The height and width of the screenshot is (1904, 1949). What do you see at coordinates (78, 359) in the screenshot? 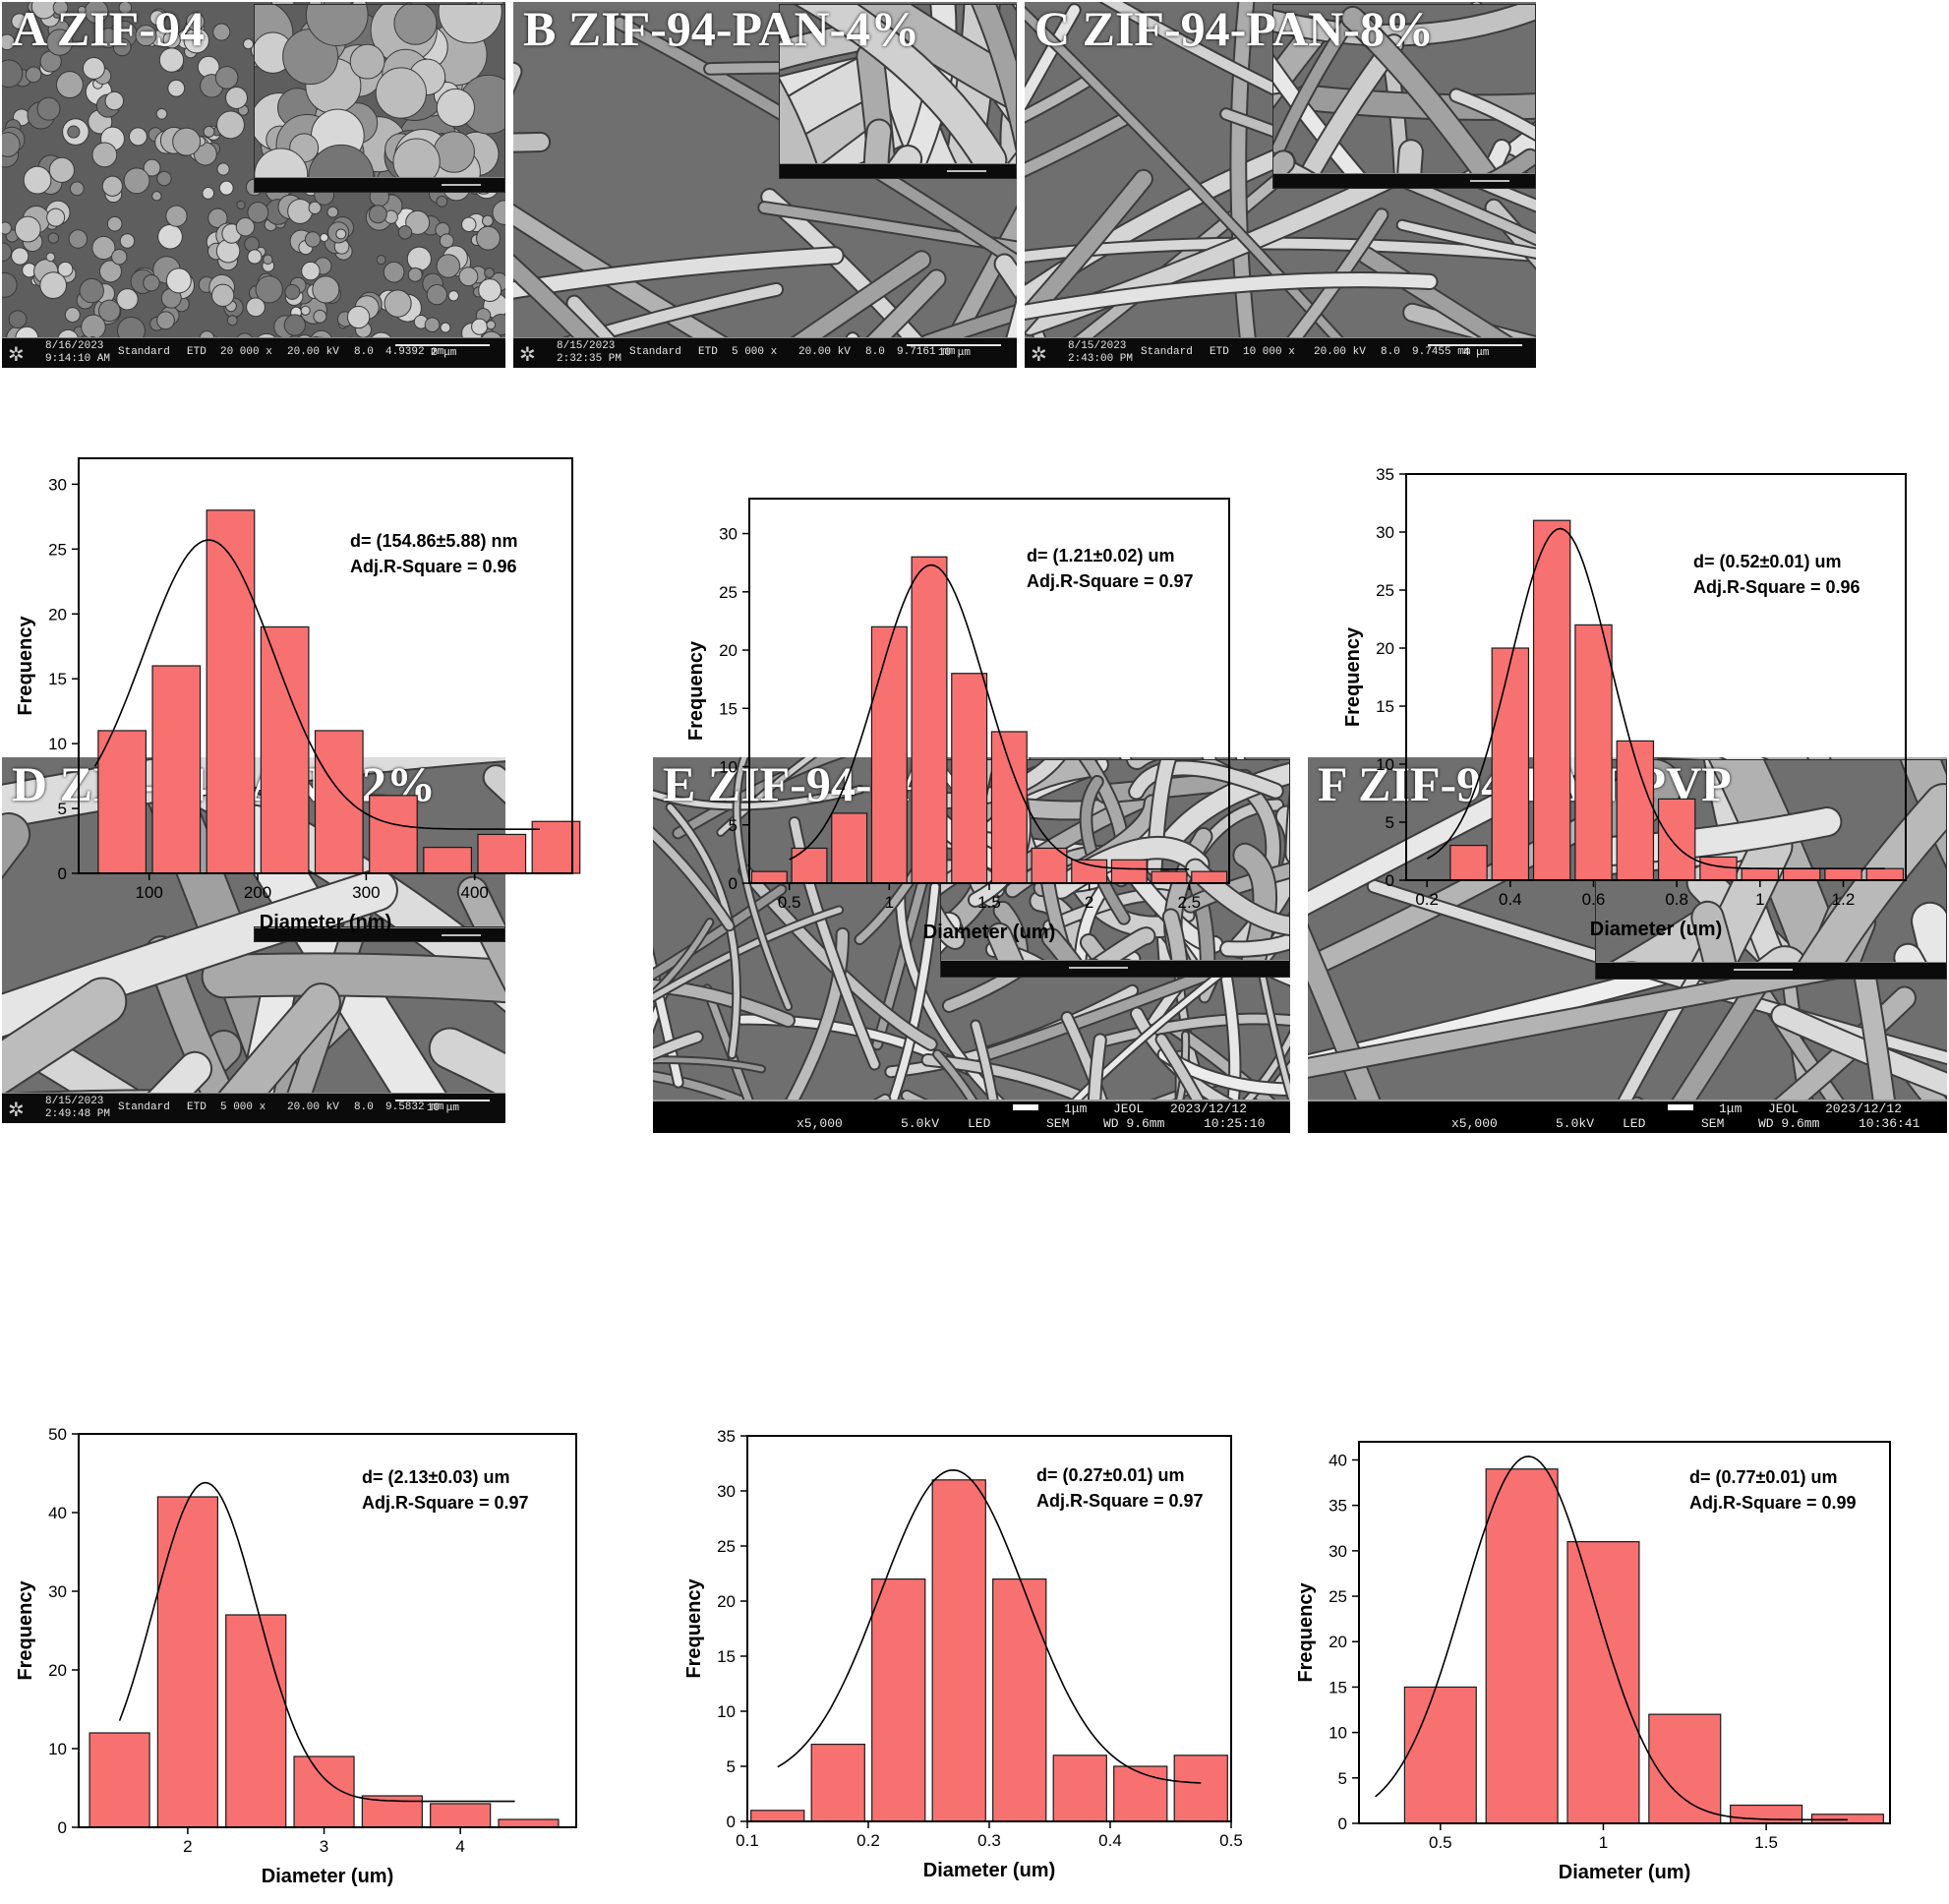
I see `sem-time: 9:14:10 AM` at bounding box center [78, 359].